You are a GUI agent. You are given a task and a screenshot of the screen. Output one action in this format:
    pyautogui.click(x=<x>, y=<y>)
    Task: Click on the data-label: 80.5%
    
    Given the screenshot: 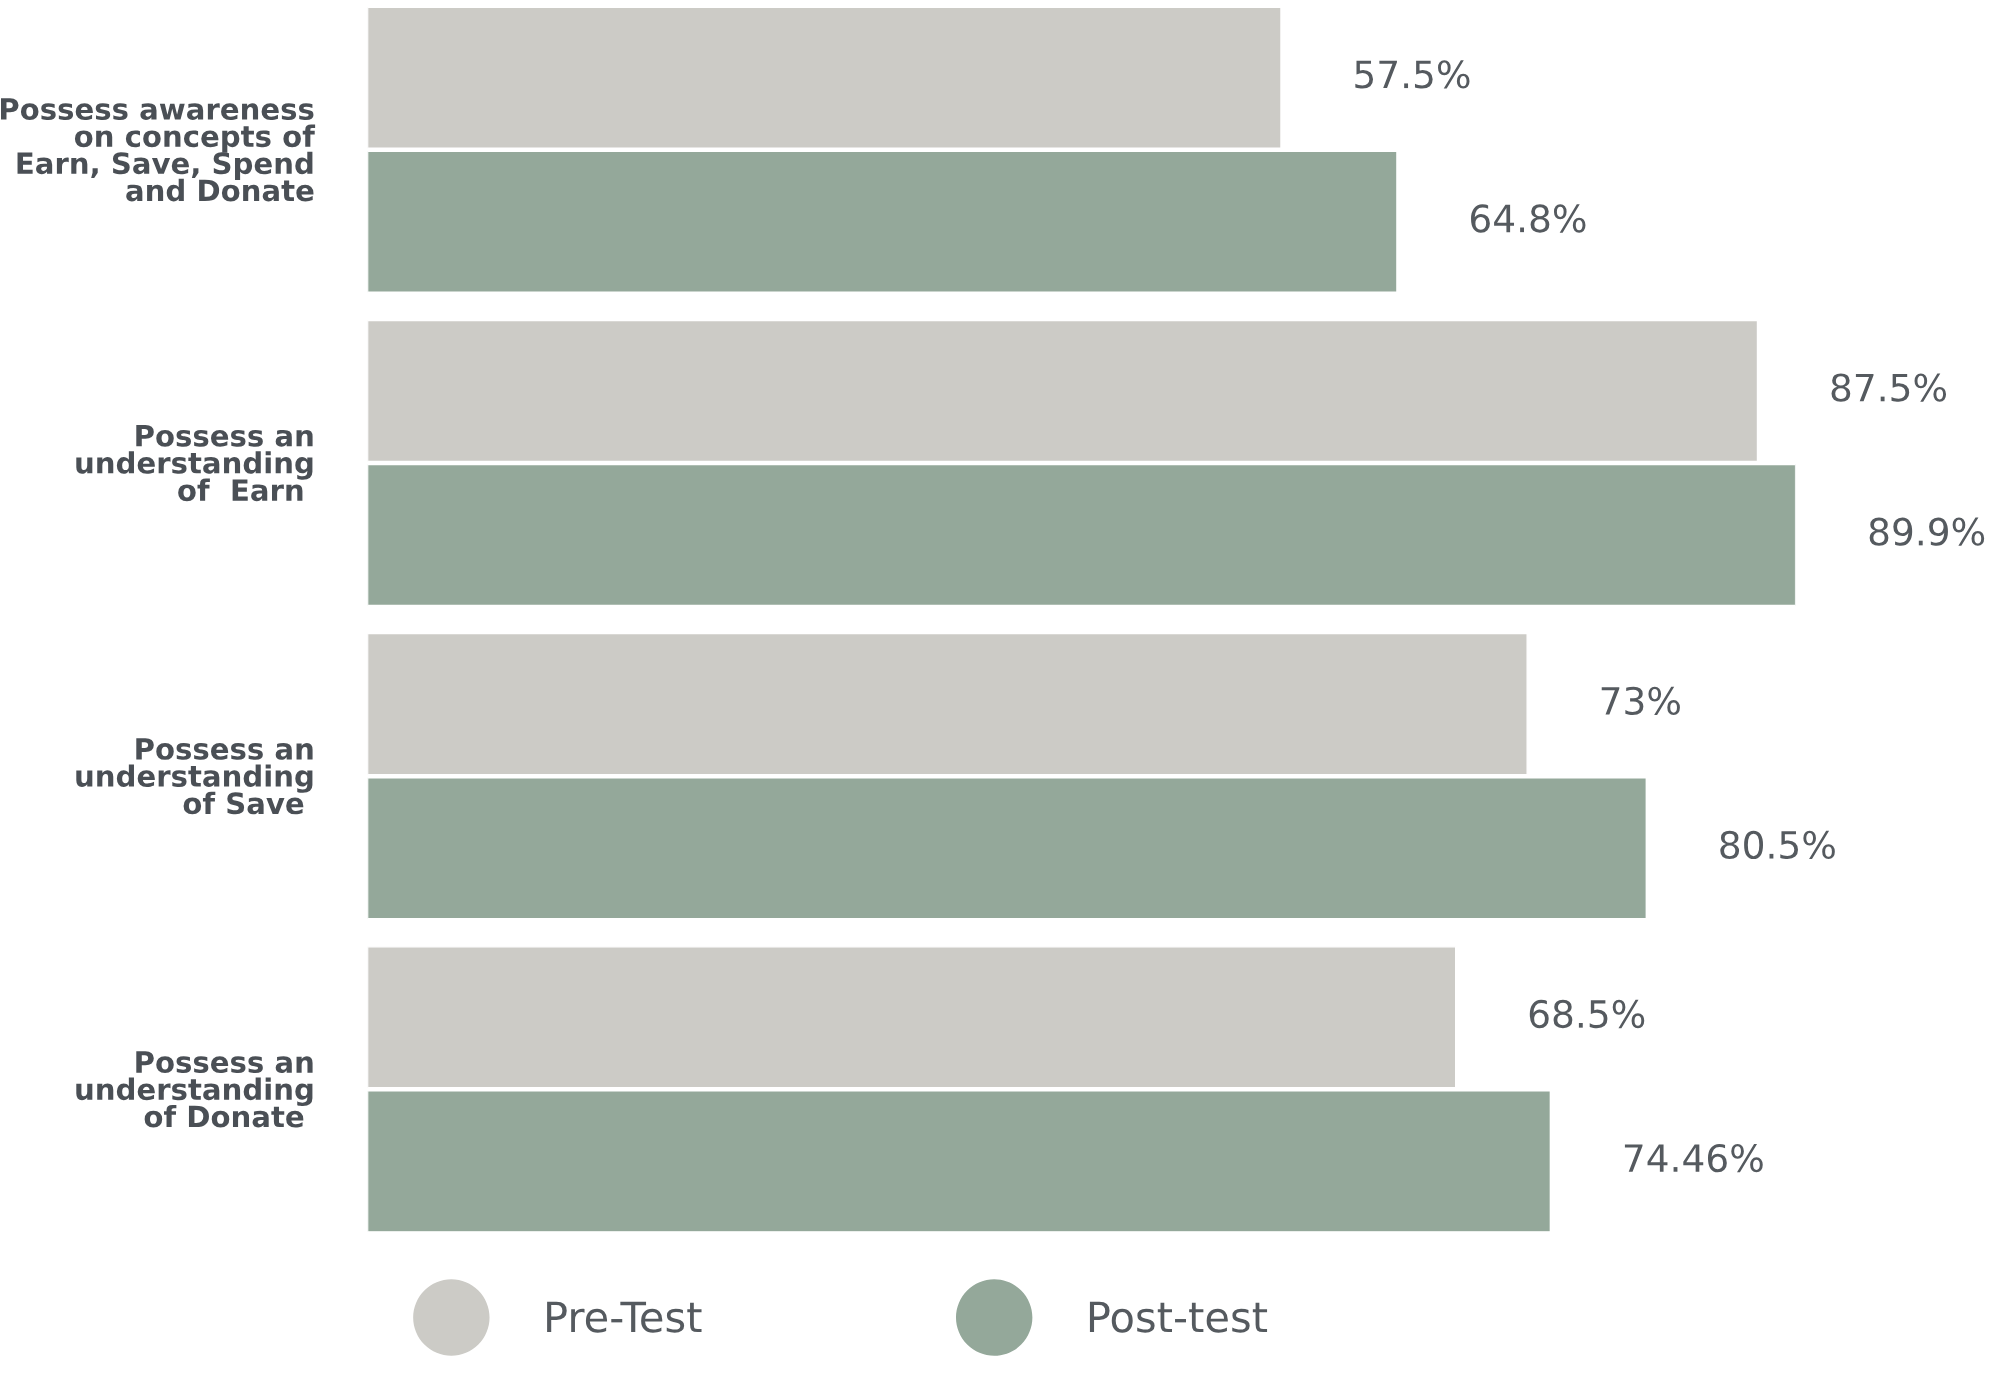 What is the action you would take?
    pyautogui.click(x=1777, y=845)
    